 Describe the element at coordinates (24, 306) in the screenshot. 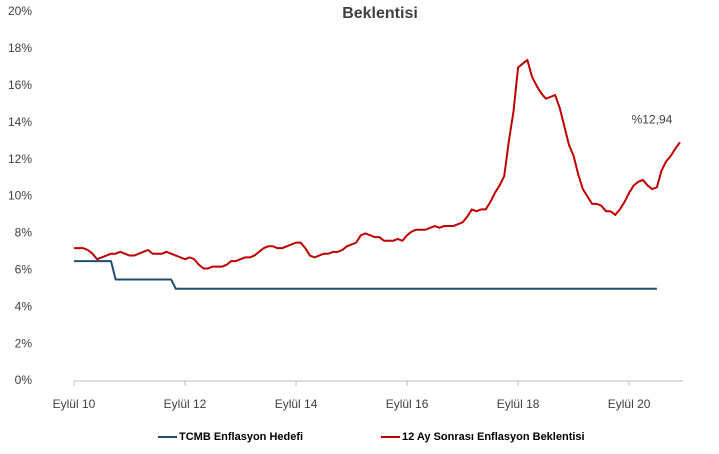

I see `y-tick-label: 4%` at that location.